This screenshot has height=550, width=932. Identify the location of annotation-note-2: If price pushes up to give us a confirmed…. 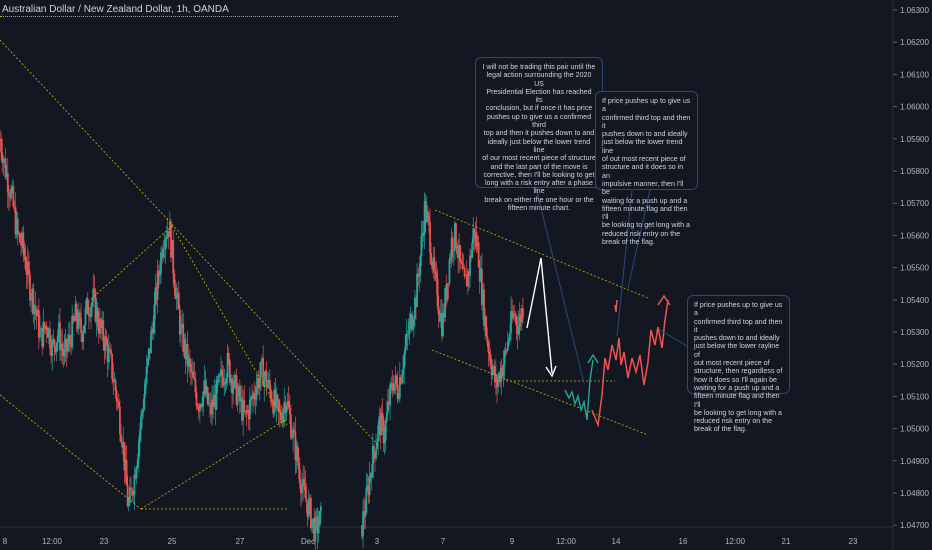
(646, 168).